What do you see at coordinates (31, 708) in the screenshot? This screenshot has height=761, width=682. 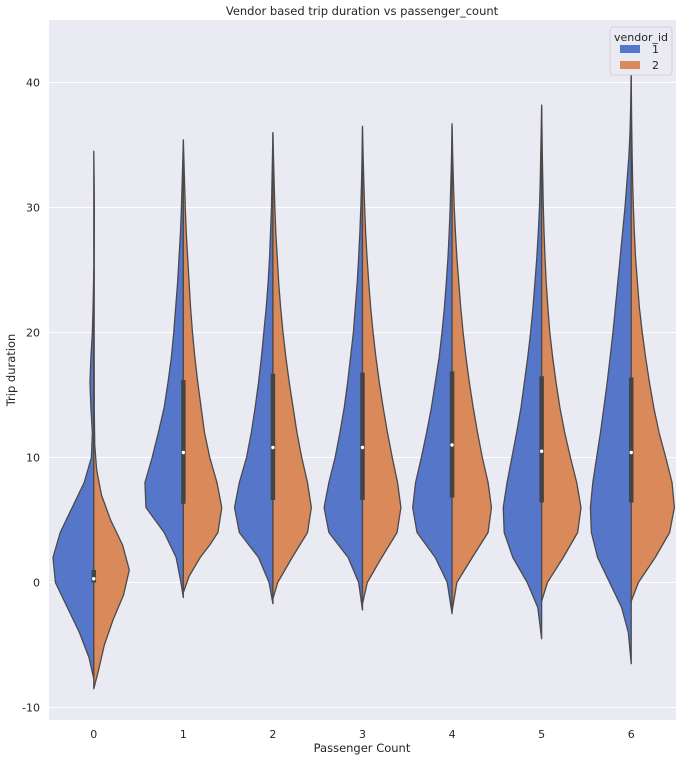 I see `y-tick-label: -10` at bounding box center [31, 708].